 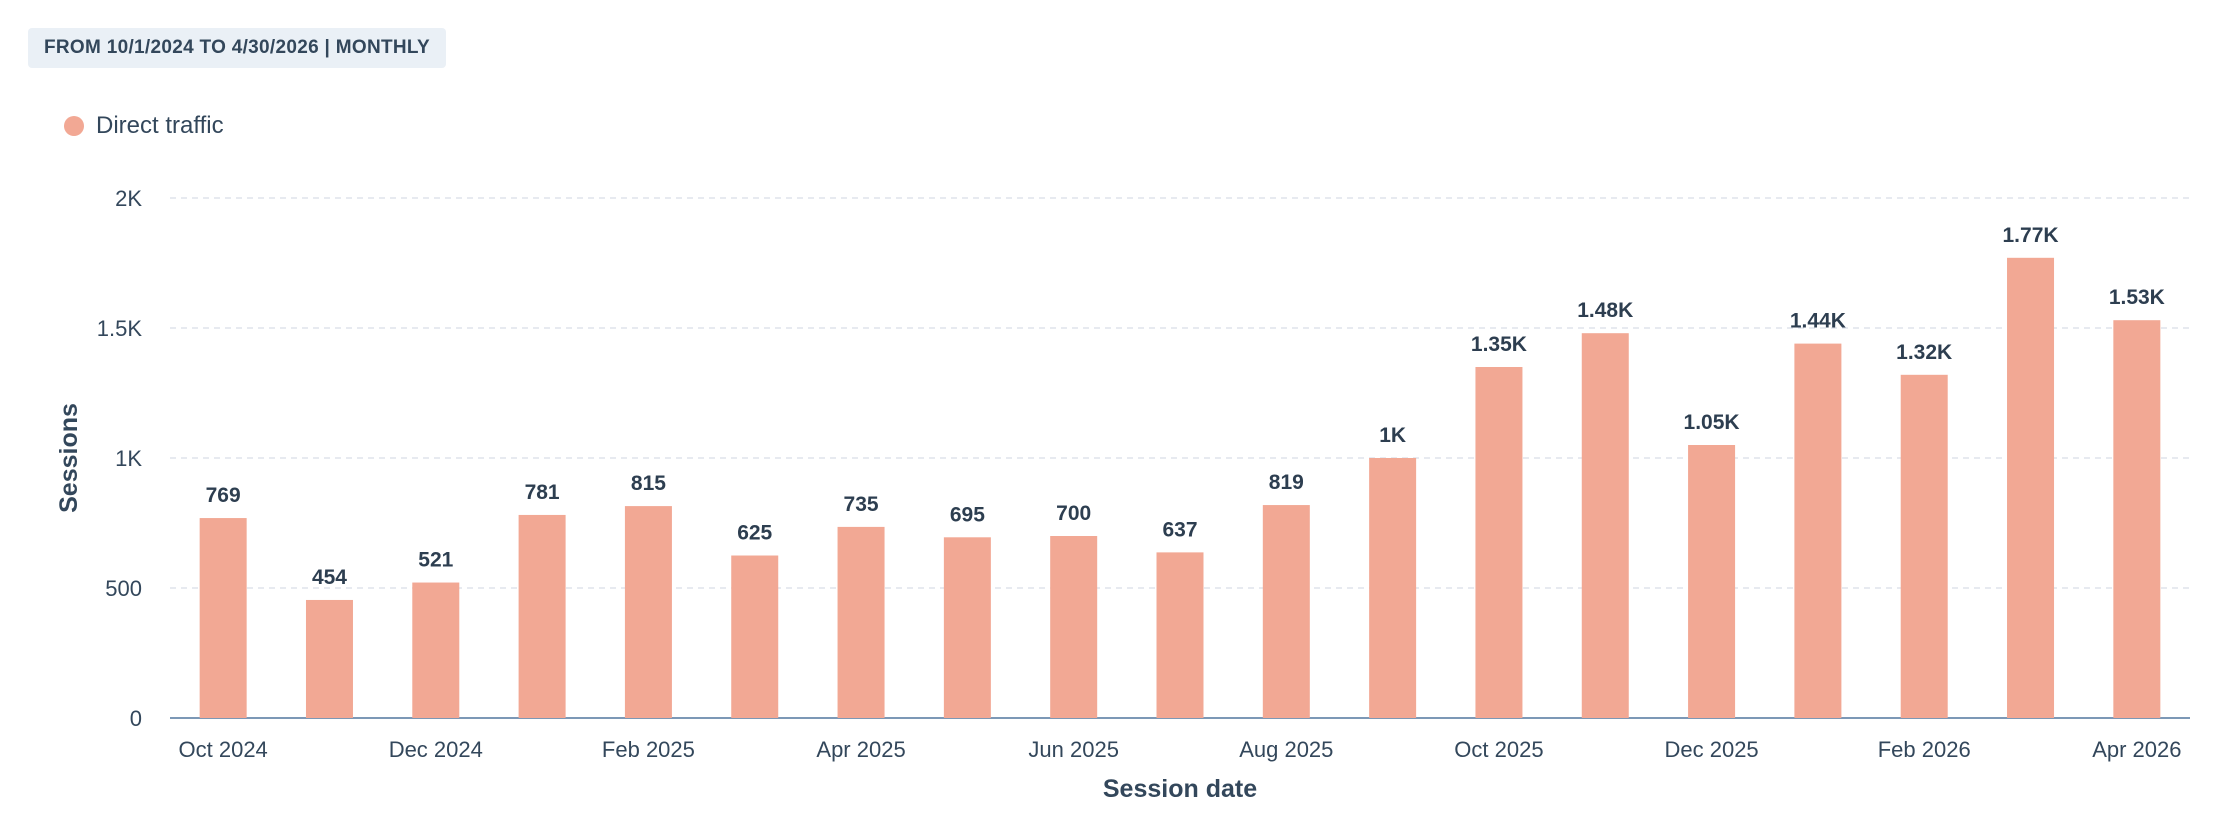 What do you see at coordinates (2136, 749) in the screenshot?
I see `x-tick-label: Apr 2026` at bounding box center [2136, 749].